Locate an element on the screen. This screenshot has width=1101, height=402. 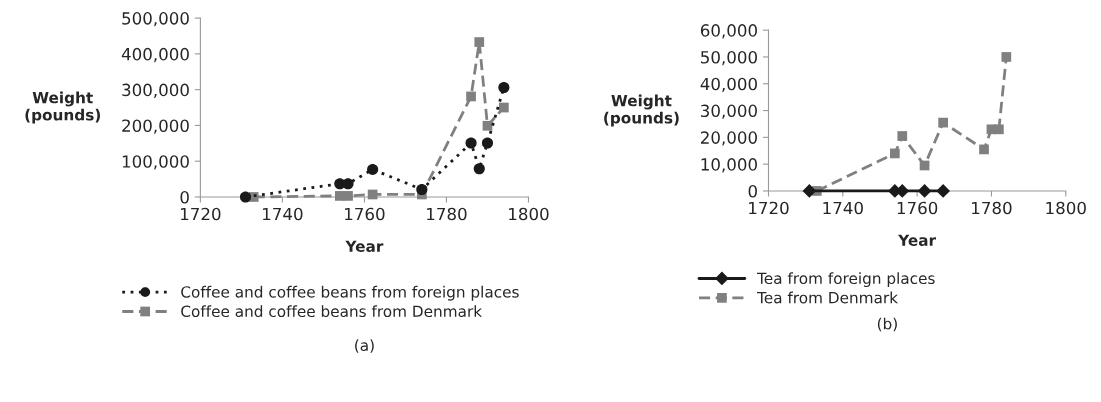
y-tick-label: 60,000 is located at coordinates (728, 31).